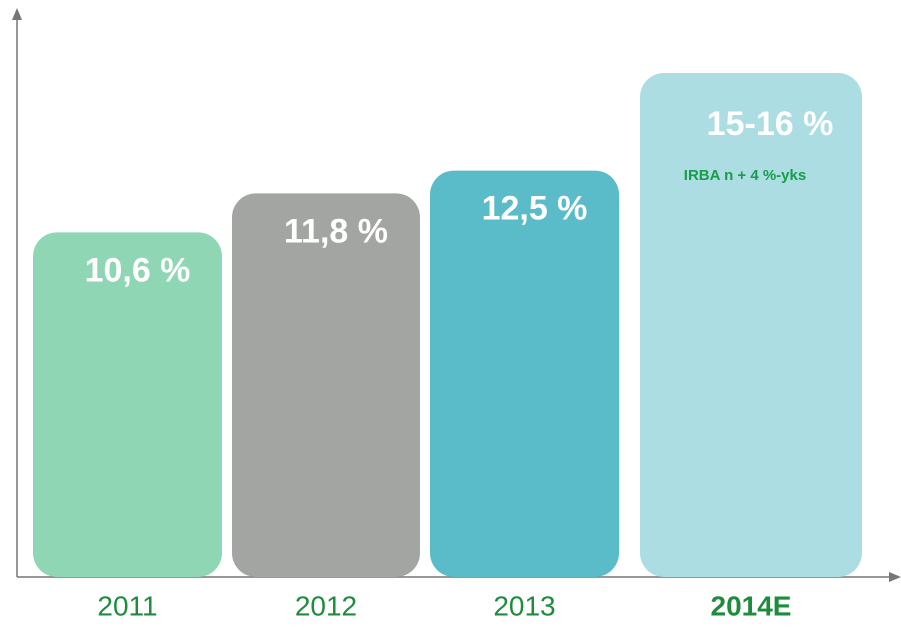 This screenshot has width=901, height=627. Describe the element at coordinates (745, 175) in the screenshot. I see `annotation: IRBA n + 4 %-yks` at that location.